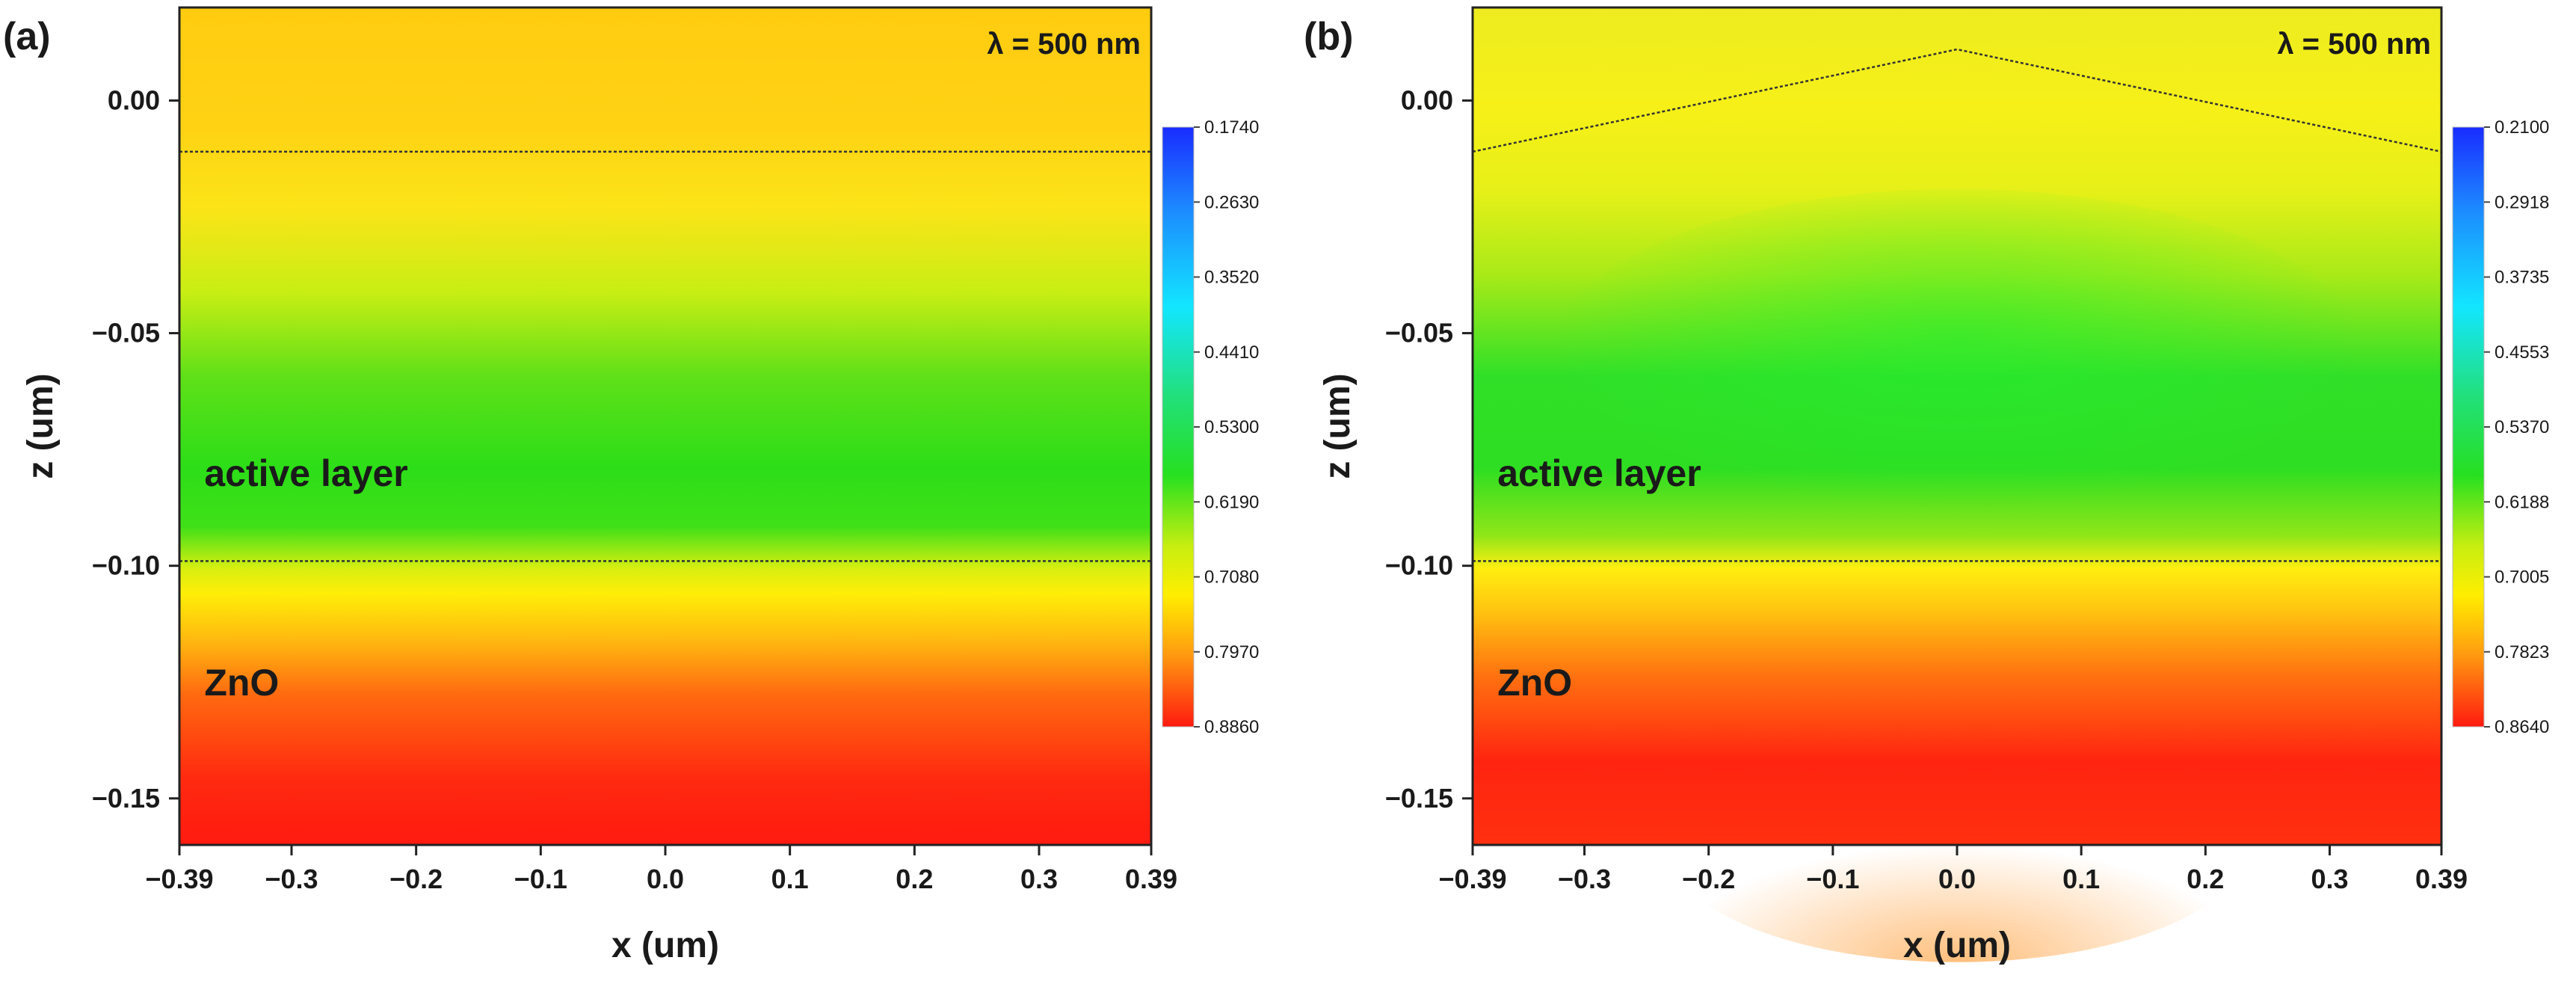 The image size is (2576, 984). What do you see at coordinates (2522, 427) in the screenshot?
I see `colorbar-tick-label: 0.5370` at bounding box center [2522, 427].